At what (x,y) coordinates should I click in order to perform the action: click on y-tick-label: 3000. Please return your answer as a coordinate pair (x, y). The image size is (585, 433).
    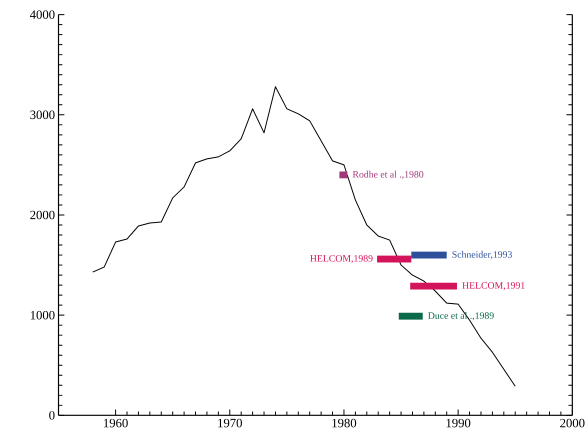
    Looking at the image, I should click on (42, 115).